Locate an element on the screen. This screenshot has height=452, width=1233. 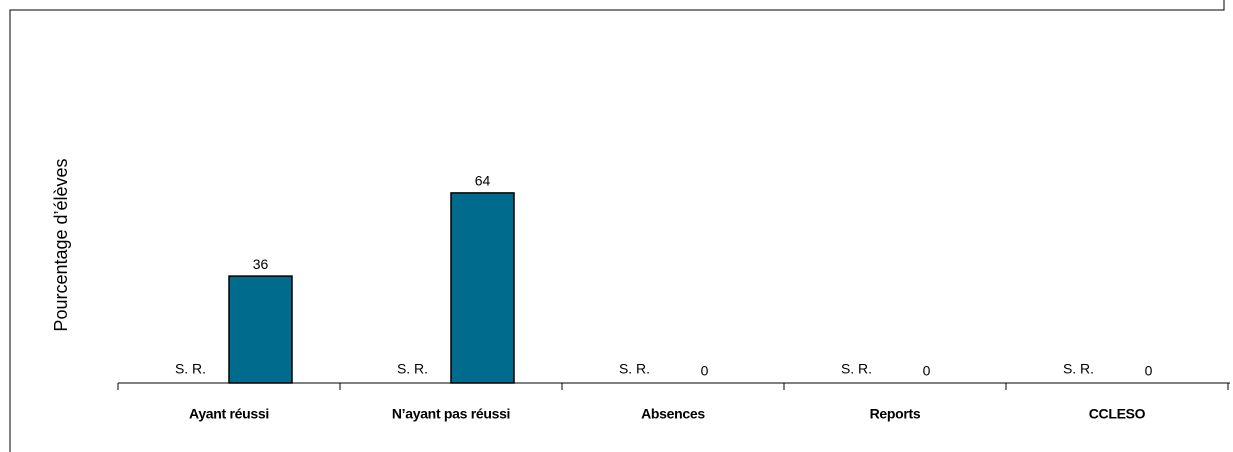
value-label: 36 is located at coordinates (261, 264).